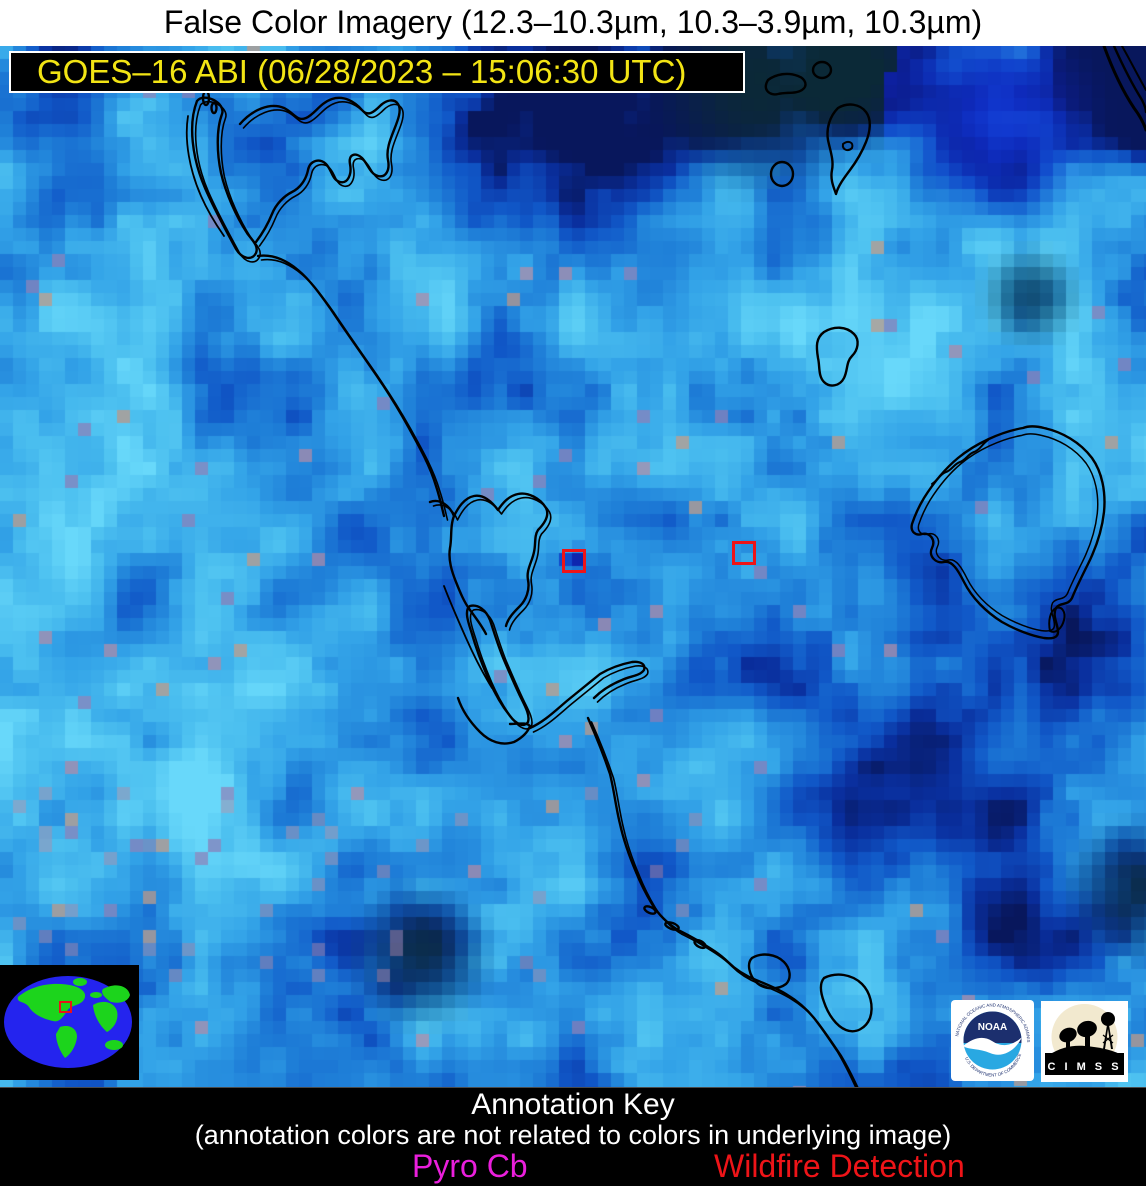  What do you see at coordinates (722, 901) in the screenshot?
I see `southwest-coast` at bounding box center [722, 901].